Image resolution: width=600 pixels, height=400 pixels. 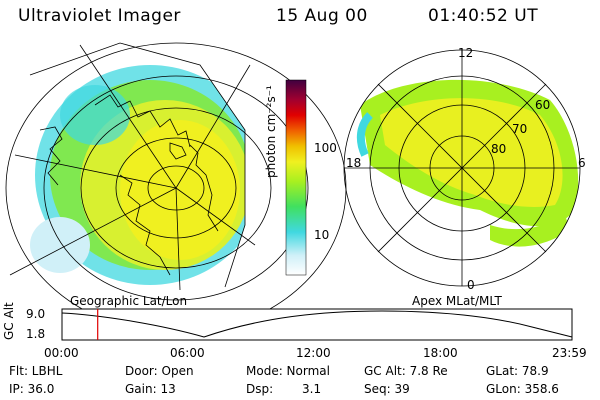 I want to click on timeline-xtick-2359: 23:59, so click(x=569, y=353).